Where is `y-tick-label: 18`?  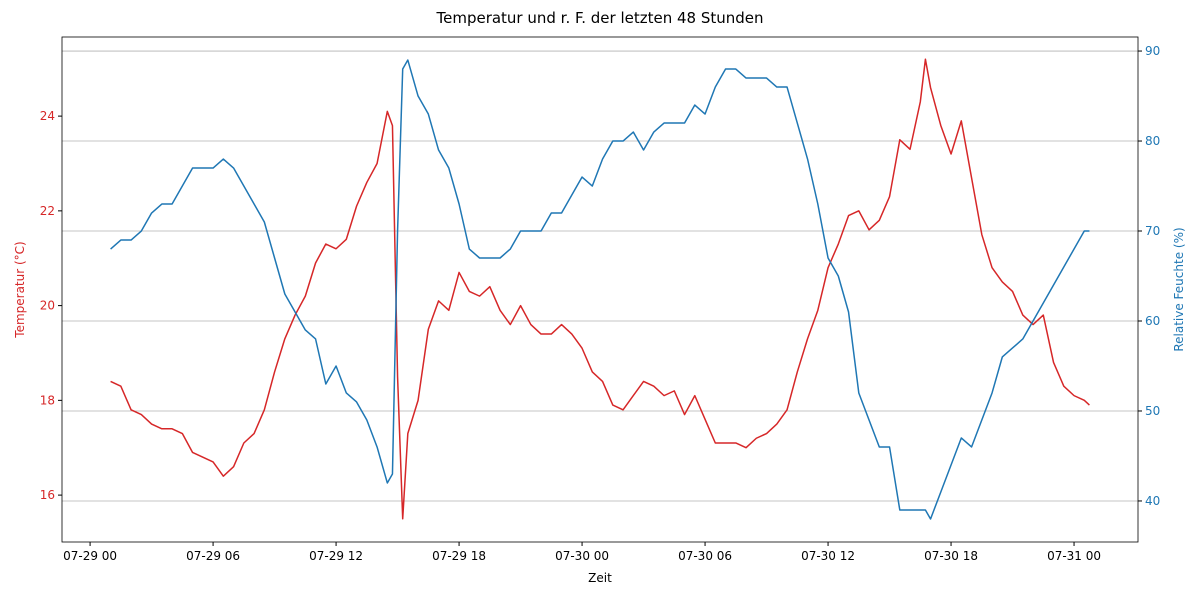 y-tick-label: 18 is located at coordinates (47, 400).